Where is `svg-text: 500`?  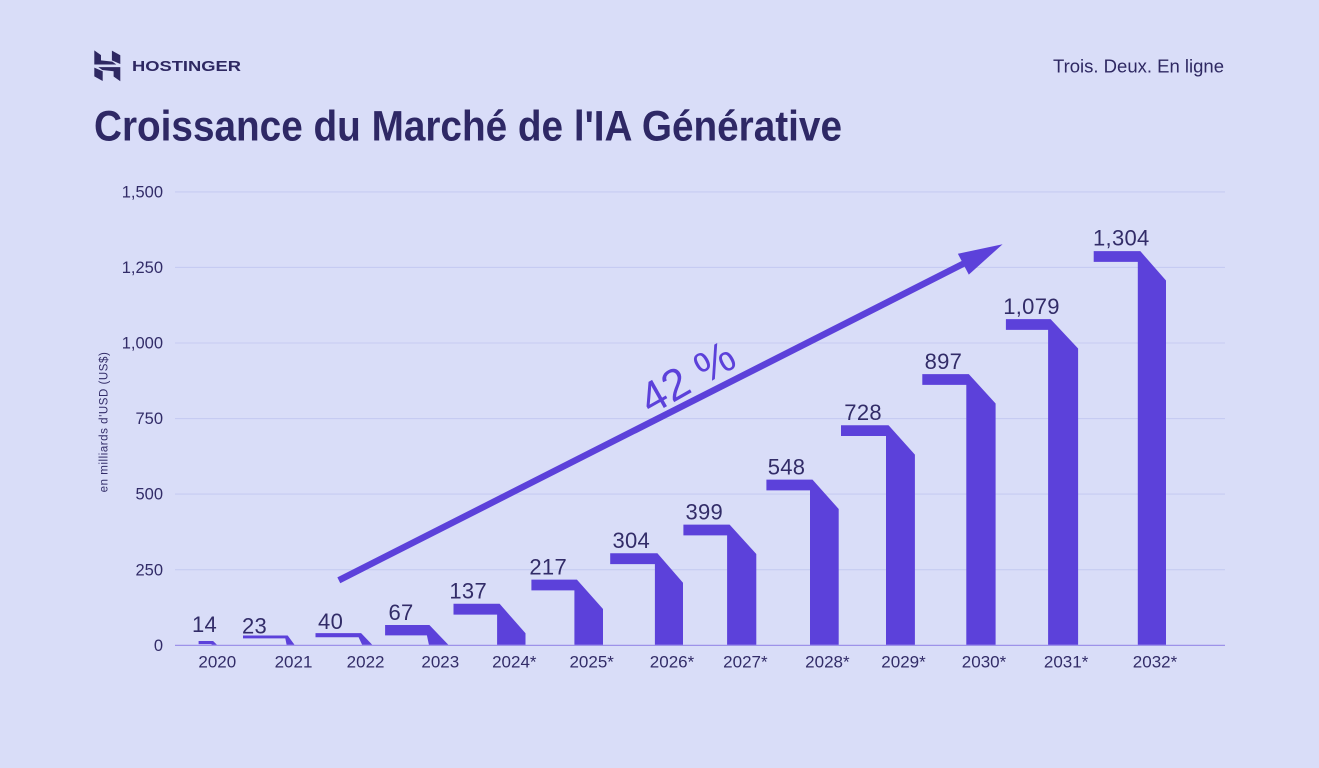
svg-text: 500 is located at coordinates (149, 495).